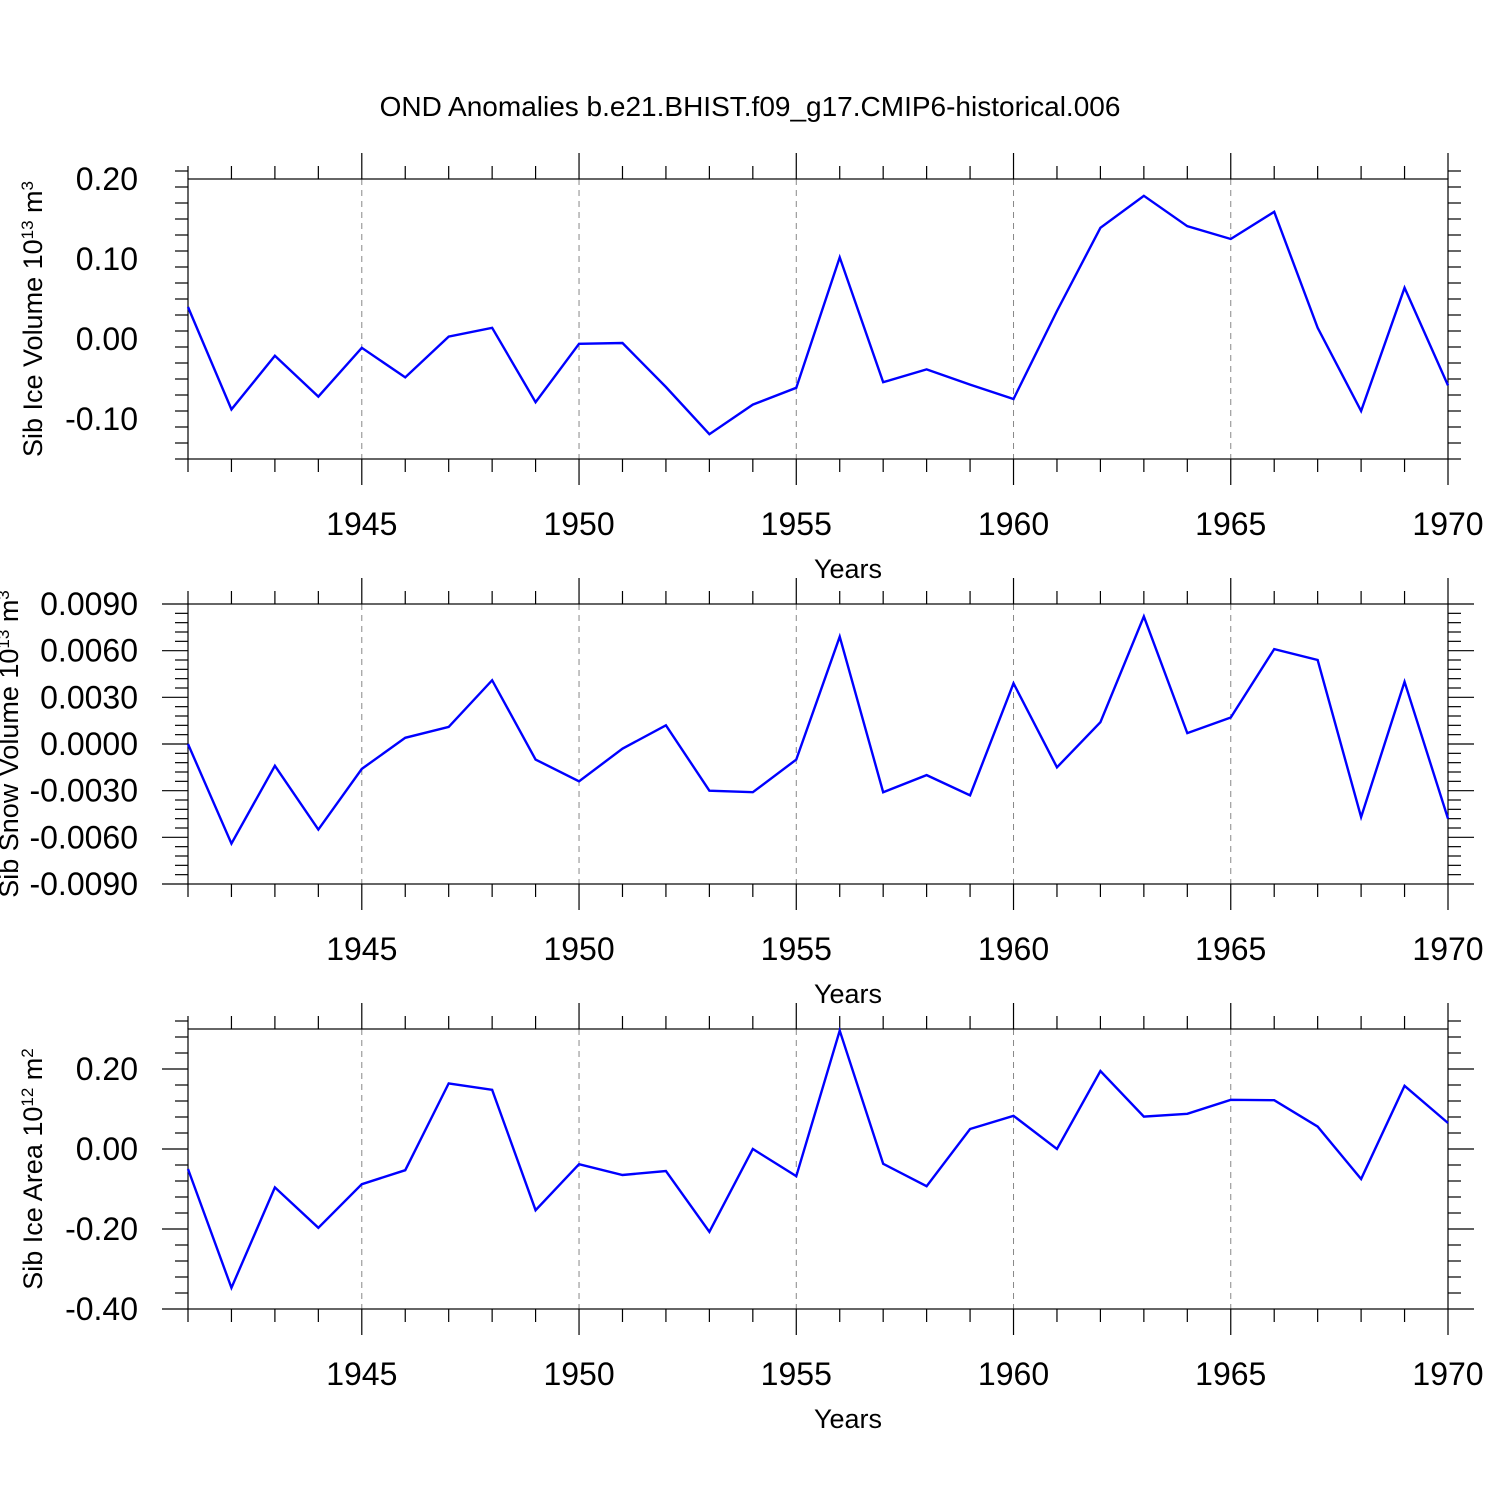  Describe the element at coordinates (33, 1169) in the screenshot. I see `y-axis-label: Sib Ice Area 1012 m2` at that location.